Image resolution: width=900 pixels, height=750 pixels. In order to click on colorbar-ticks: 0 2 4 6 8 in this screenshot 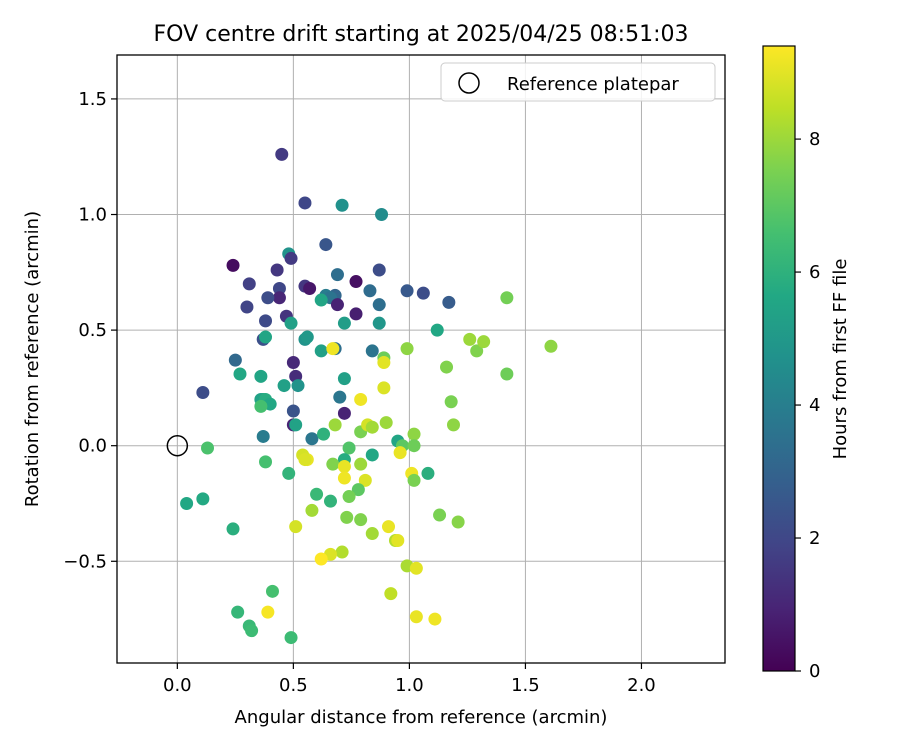, I will do `click(807, 405)`.